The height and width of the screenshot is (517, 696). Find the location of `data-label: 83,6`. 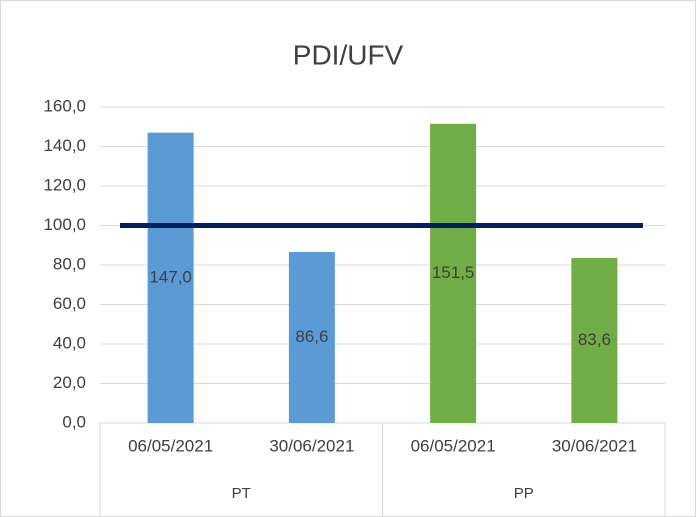

data-label: 83,6 is located at coordinates (594, 339).